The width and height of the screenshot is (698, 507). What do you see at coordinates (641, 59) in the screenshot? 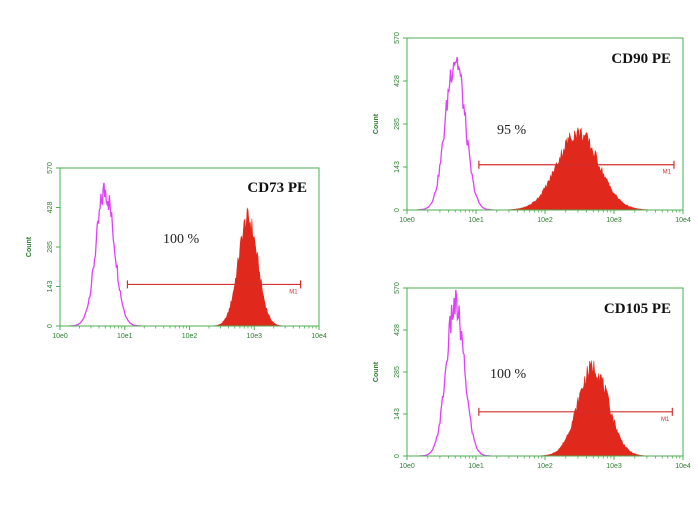
I see `panel-title: CD90 PE` at bounding box center [641, 59].